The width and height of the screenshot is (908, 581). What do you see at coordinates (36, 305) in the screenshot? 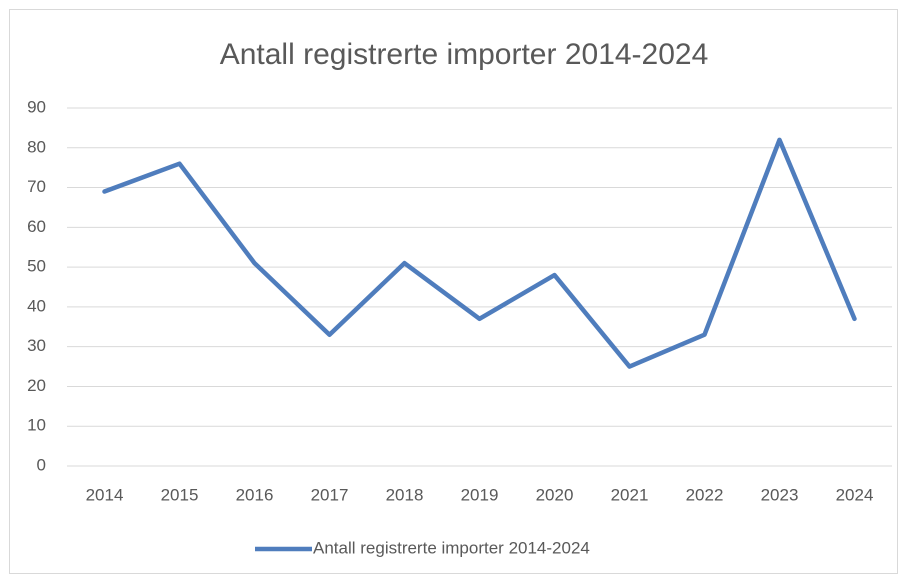
I see `y-tick-label: 40` at bounding box center [36, 305].